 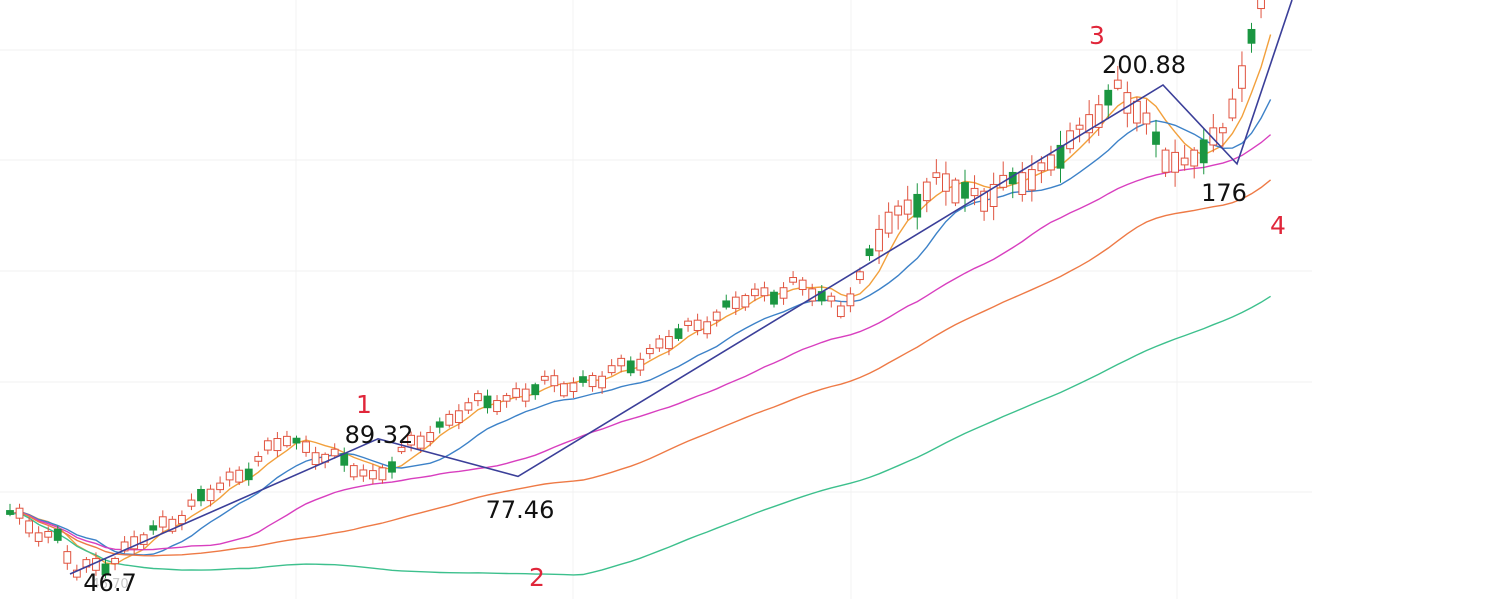 What do you see at coordinates (520, 510) in the screenshot?
I see `price-label-77-46: 77.46` at bounding box center [520, 510].